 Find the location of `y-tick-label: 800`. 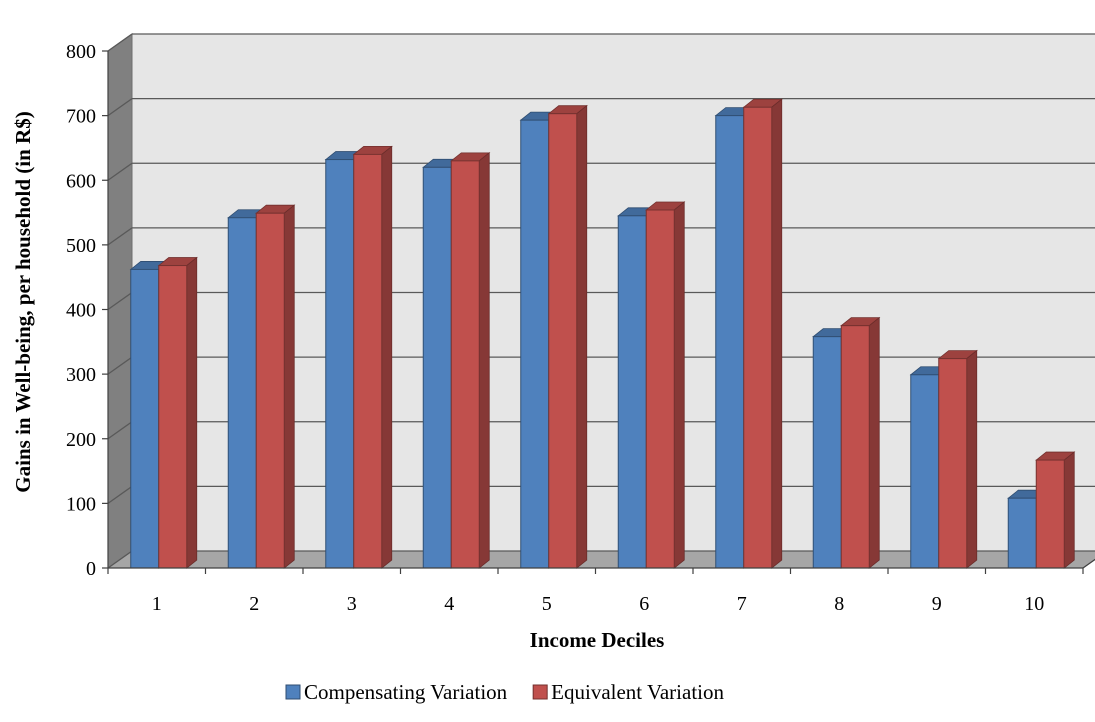

y-tick-label: 800 is located at coordinates (81, 52).